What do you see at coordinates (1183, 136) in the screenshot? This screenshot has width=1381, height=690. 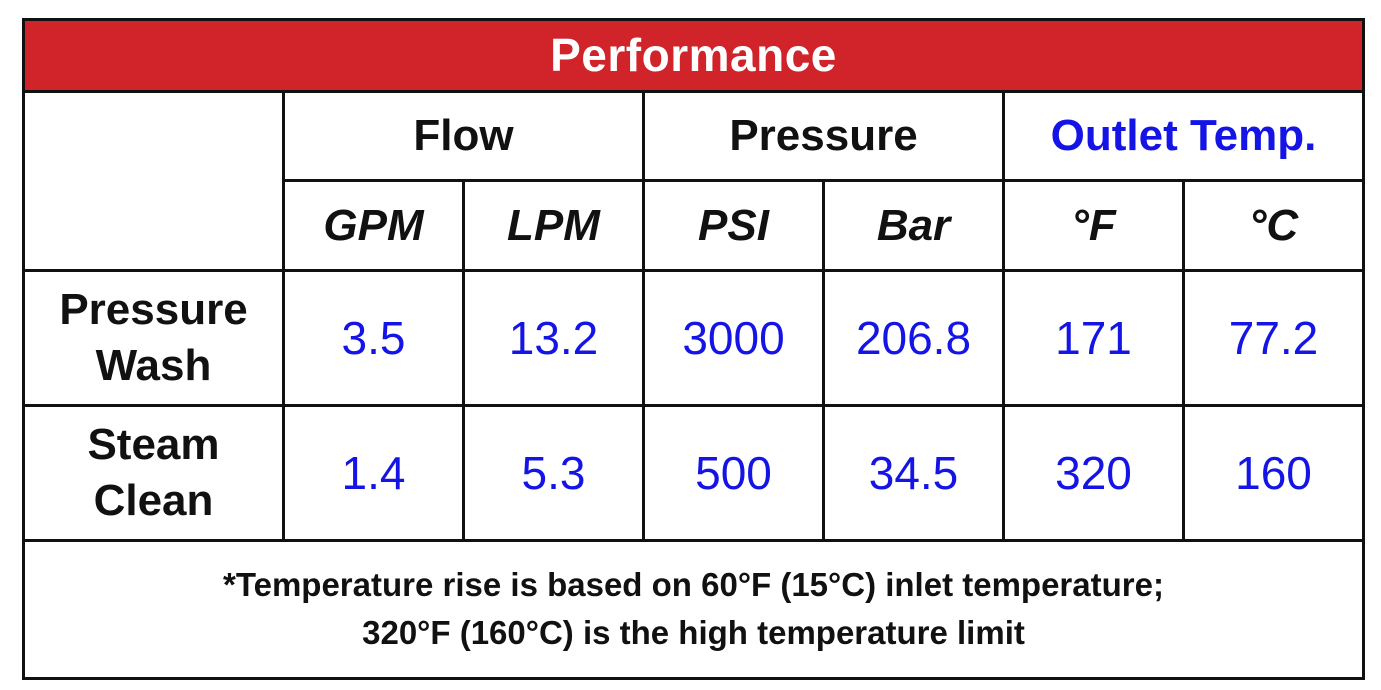 I see `outlet-temp-header: Outlet Temp.` at bounding box center [1183, 136].